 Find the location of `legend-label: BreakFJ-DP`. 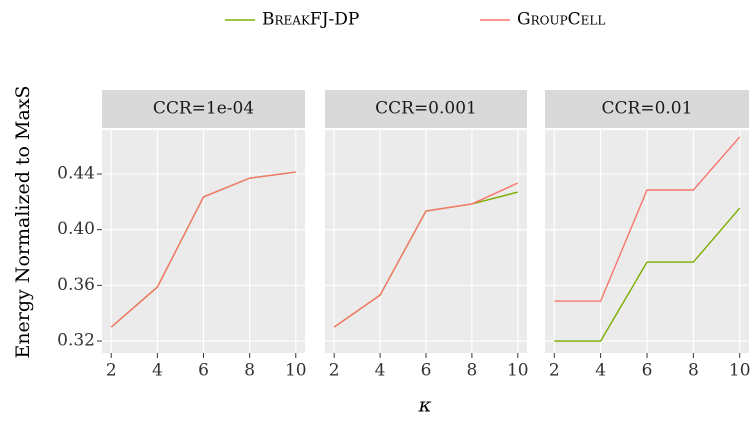

legend-label: BreakFJ-DP is located at coordinates (310, 20).